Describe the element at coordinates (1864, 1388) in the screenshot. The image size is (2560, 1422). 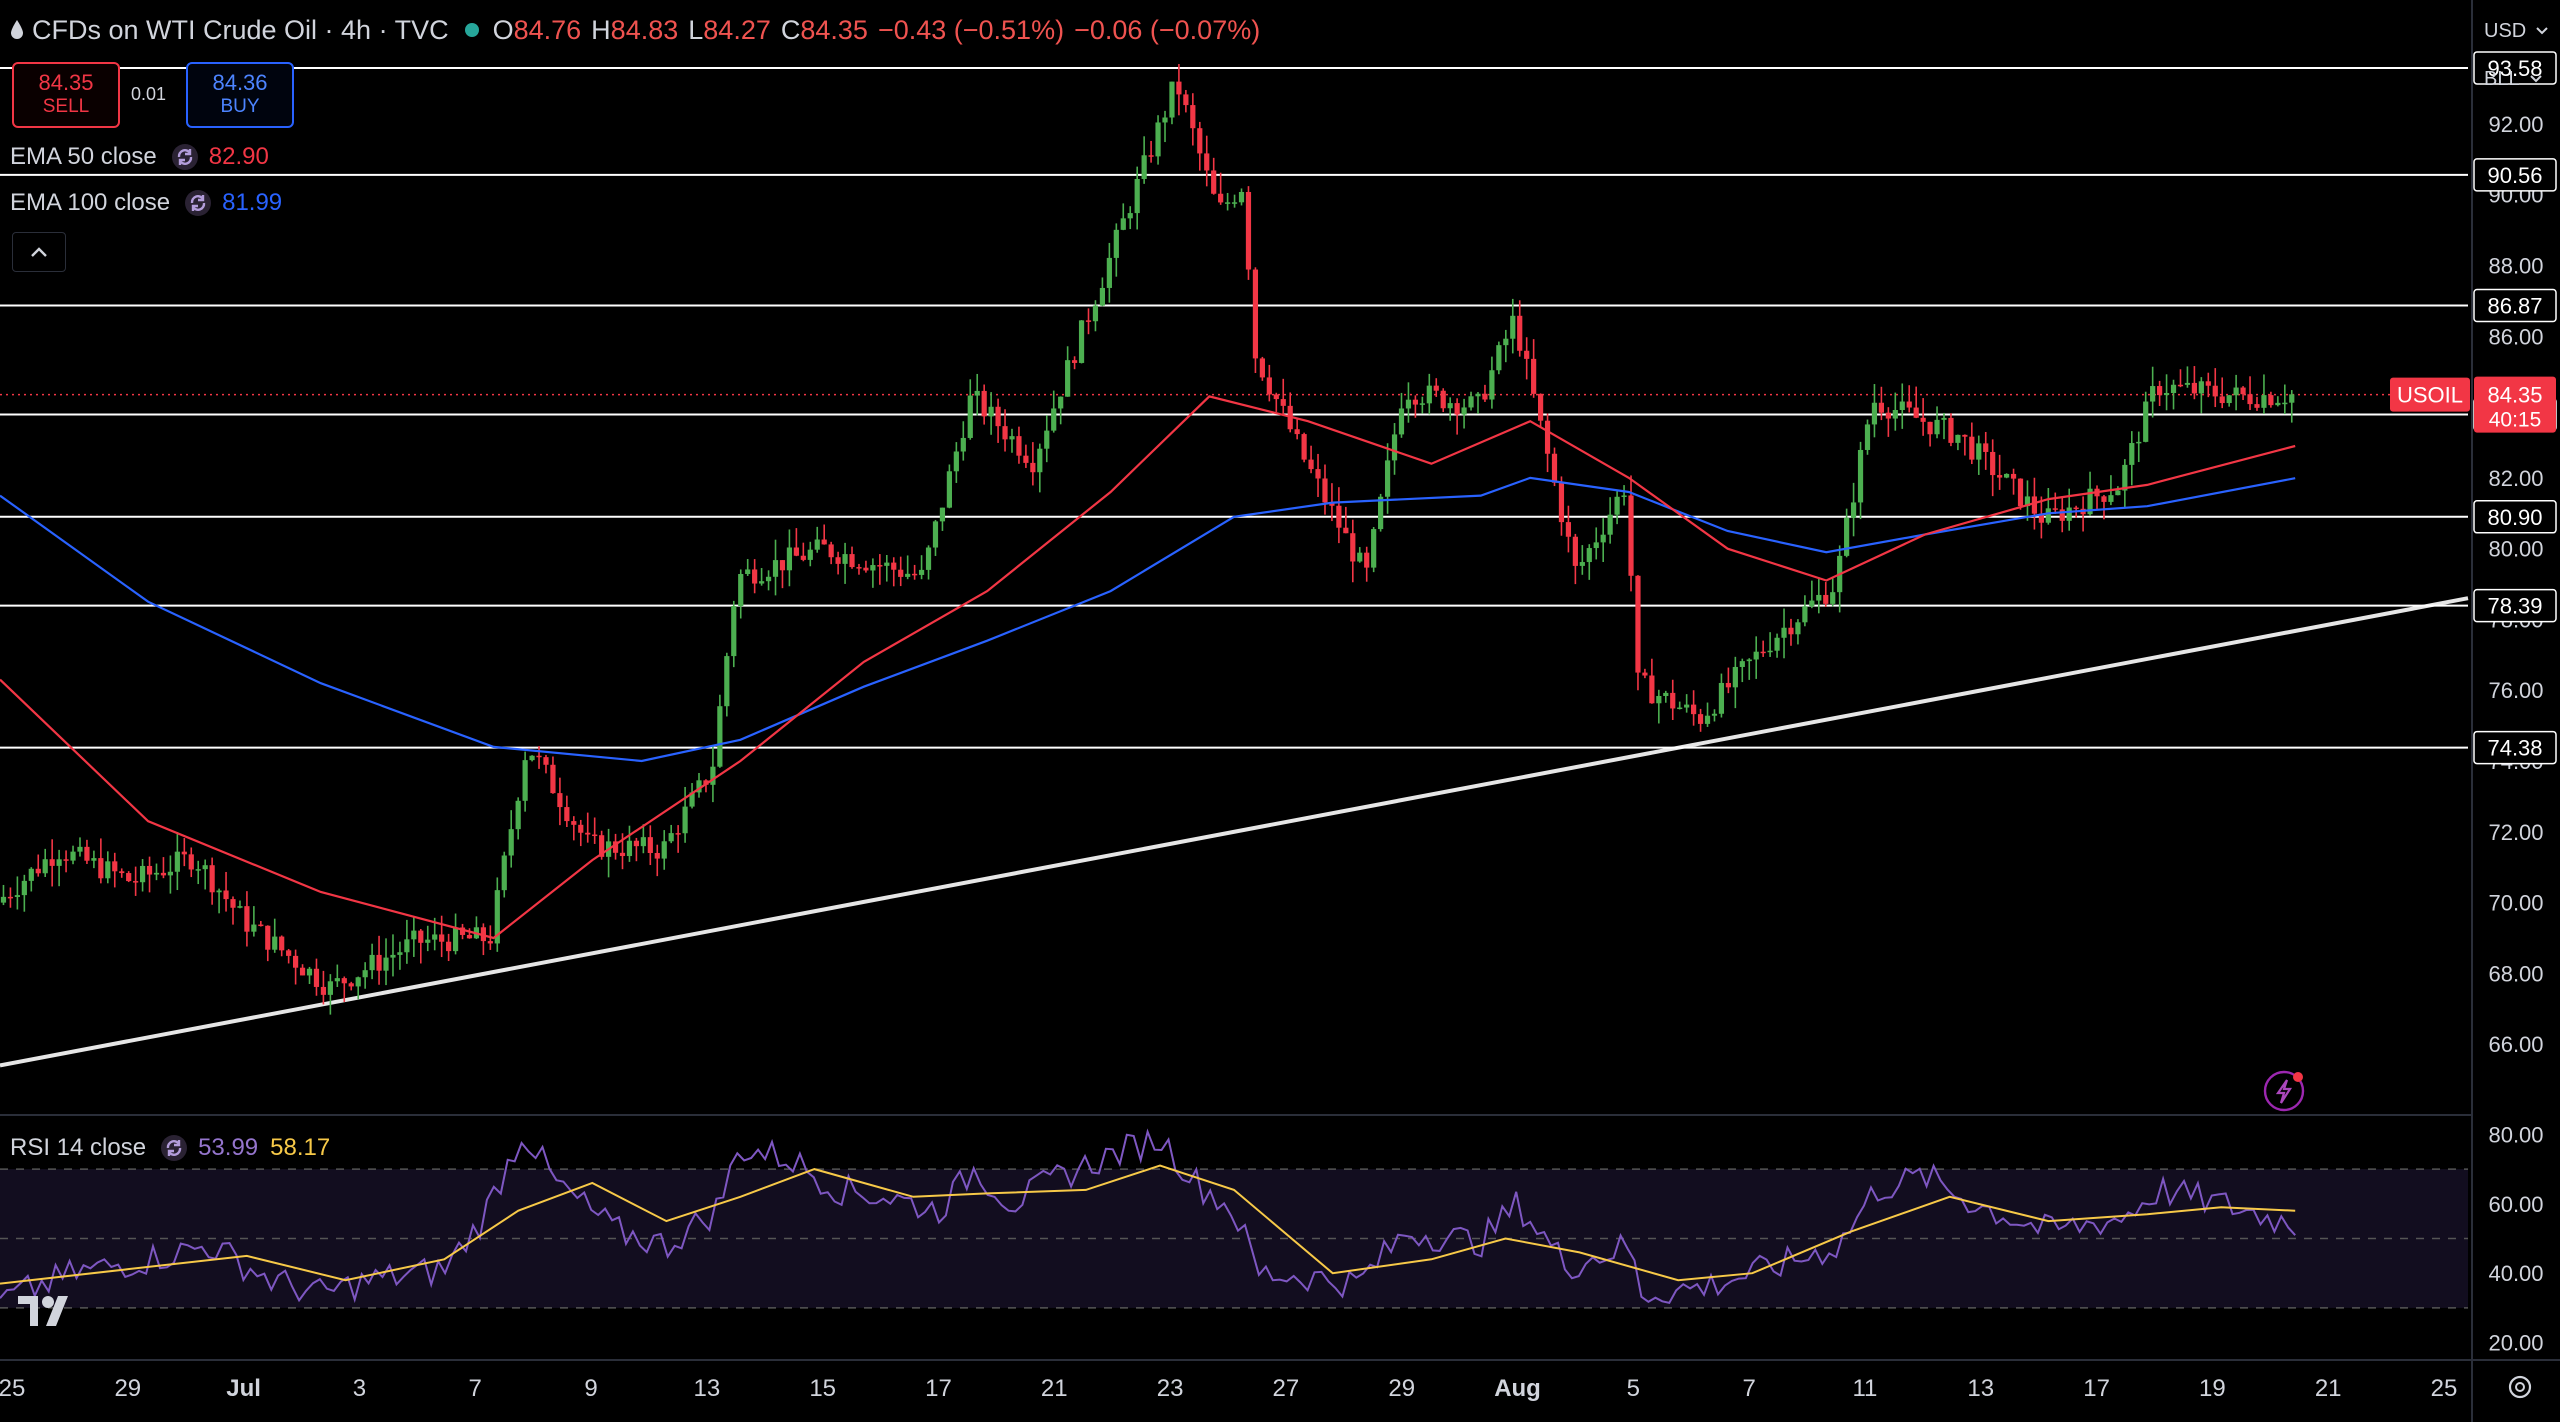
I see `time-tick-label: 11` at that location.